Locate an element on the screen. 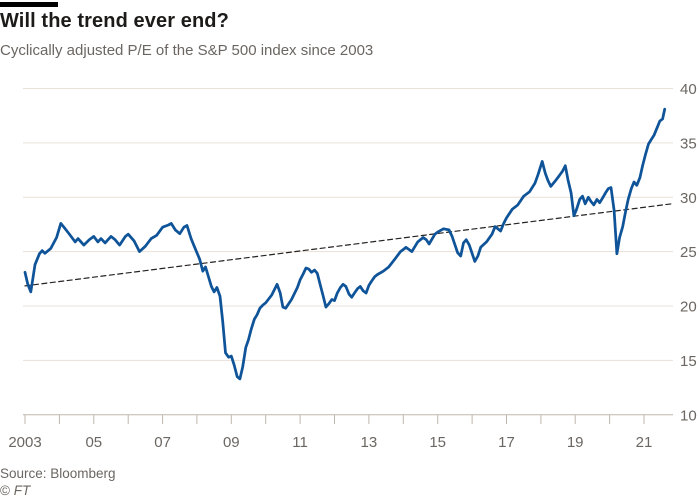 This screenshot has width=700, height=500. copyright-mark: FT is located at coordinates (22, 490).